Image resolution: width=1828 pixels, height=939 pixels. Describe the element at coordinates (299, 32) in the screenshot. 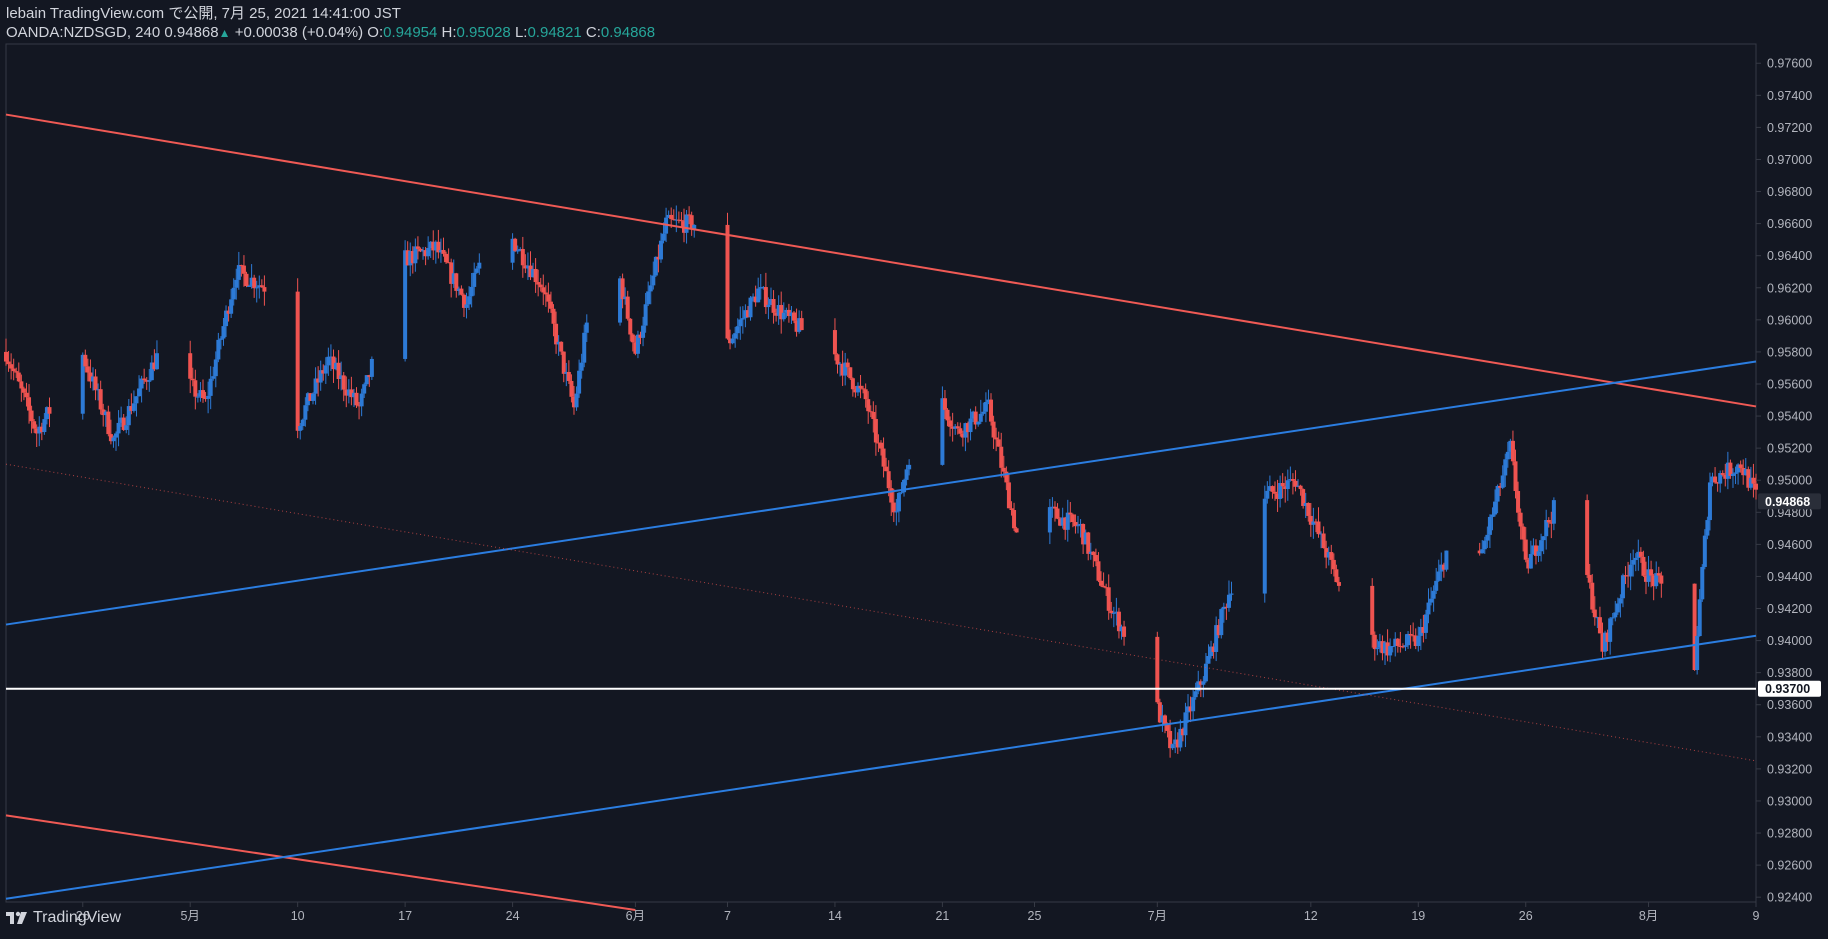

I see `price-change: +0.00038 (+0.04%)` at that location.